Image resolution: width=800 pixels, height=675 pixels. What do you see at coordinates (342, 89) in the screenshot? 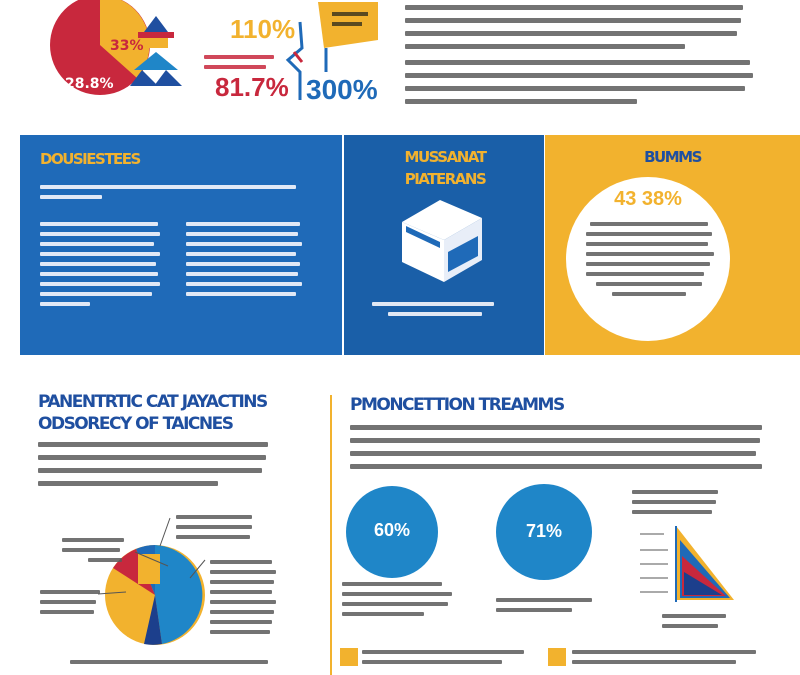
I see `stat-300: 300%` at bounding box center [342, 89].